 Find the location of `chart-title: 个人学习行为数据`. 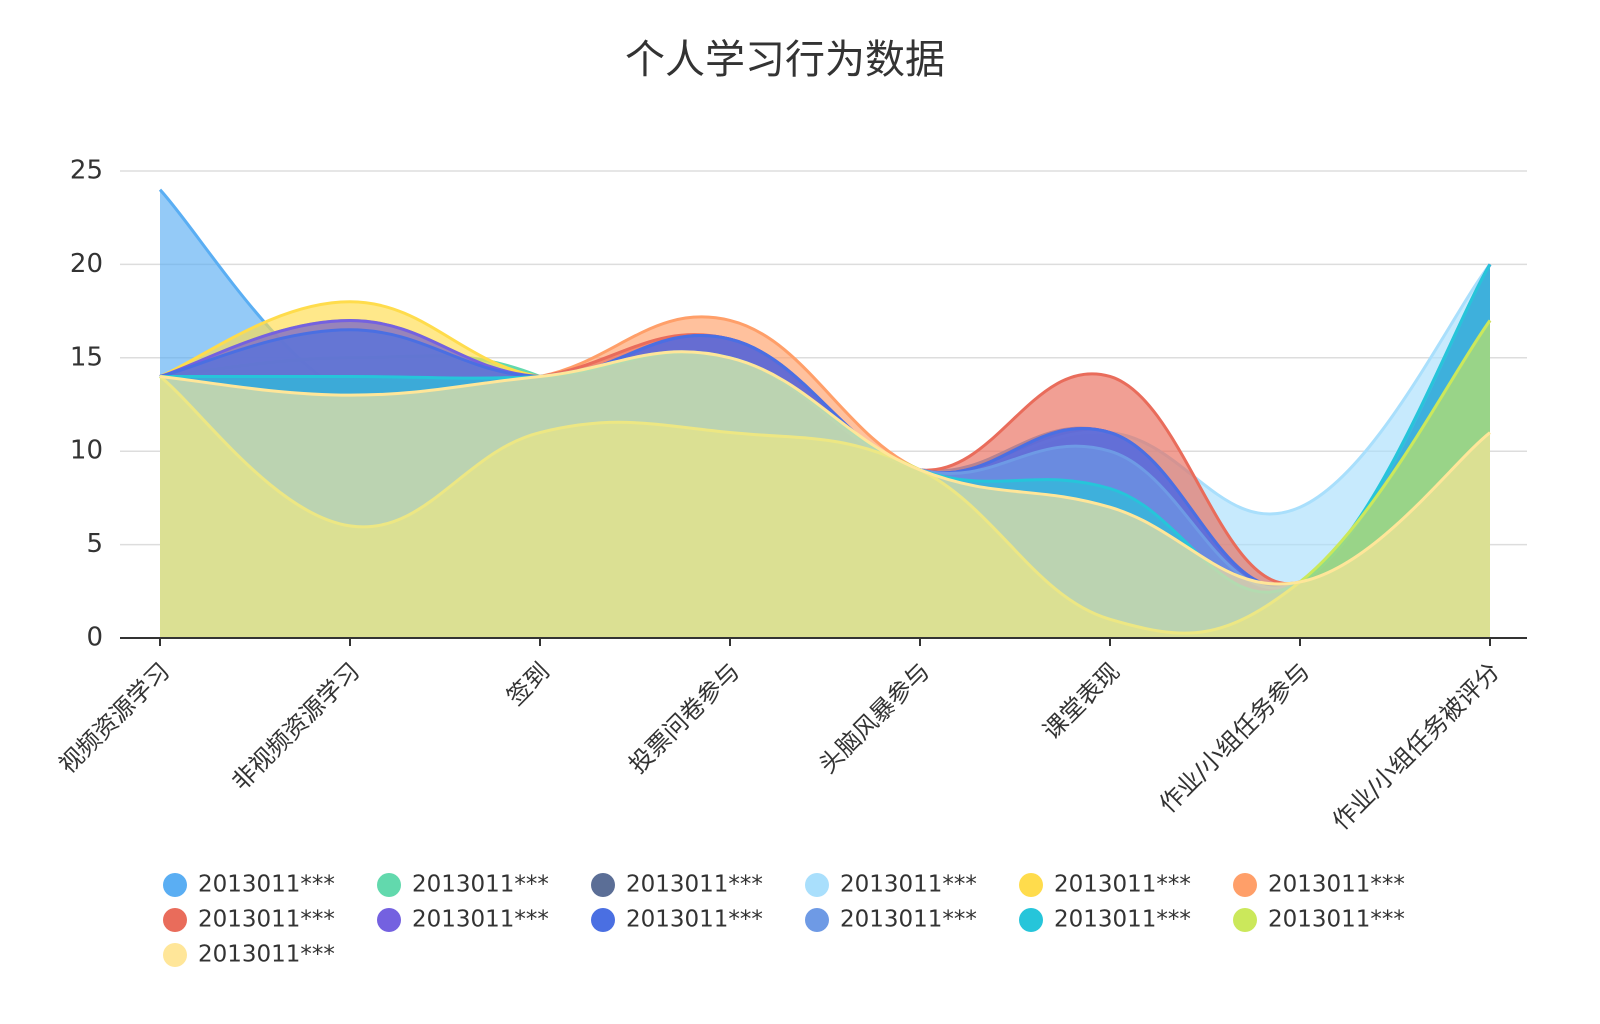

chart-title: 个人学习行为数据 is located at coordinates (785, 60).